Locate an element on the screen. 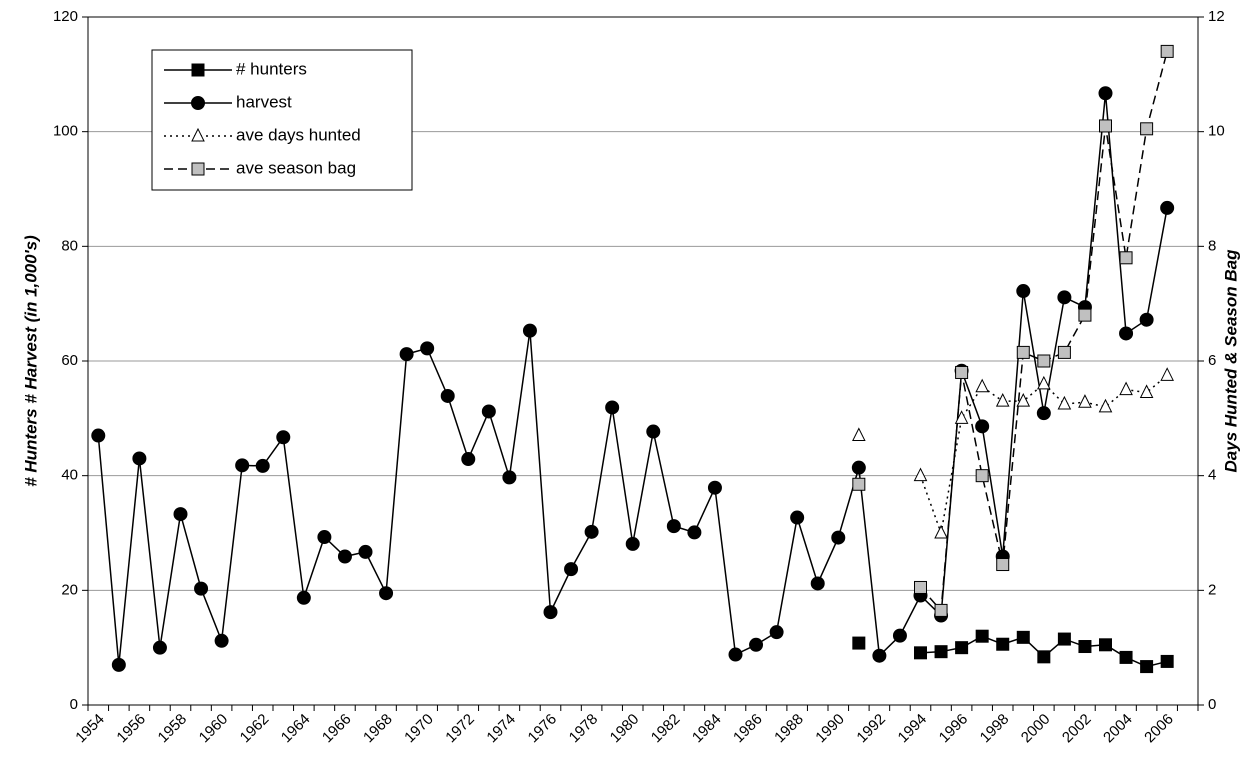 Image resolution: width=1251 pixels, height=769 pixels. x-tick-label: 1982 is located at coordinates (666, 729).